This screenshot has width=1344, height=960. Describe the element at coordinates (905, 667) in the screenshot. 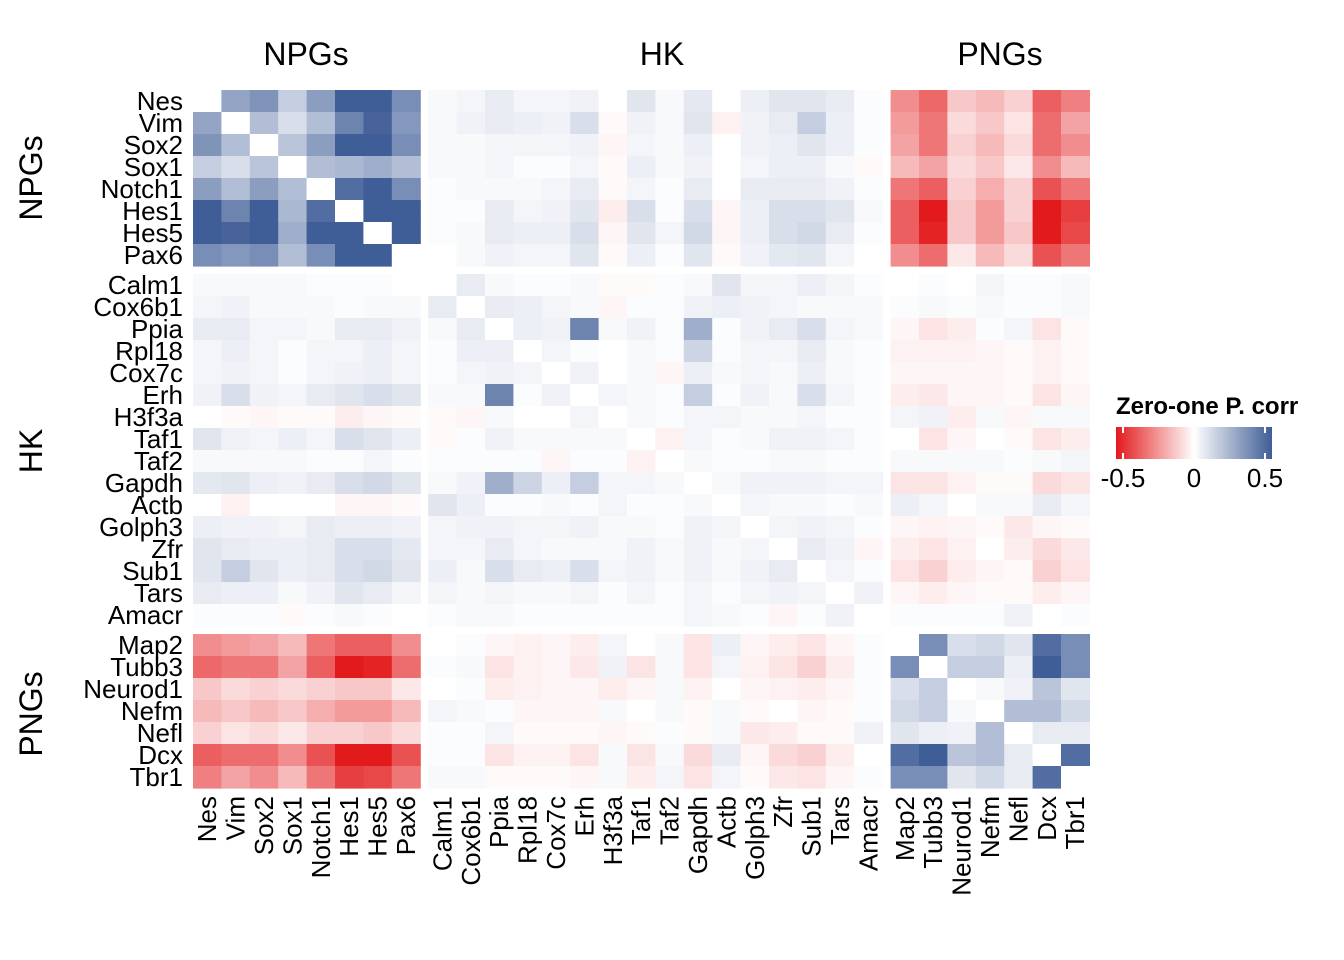

I see `heatmap-cell-tubb3-map2` at that location.